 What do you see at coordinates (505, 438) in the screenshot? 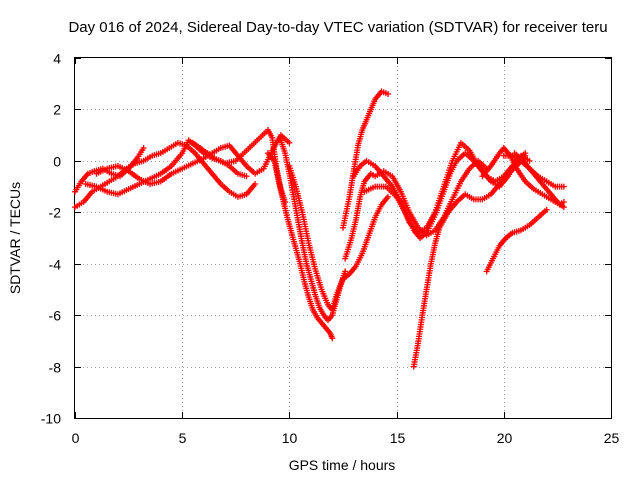
I see `x-tick-label: 20` at bounding box center [505, 438].